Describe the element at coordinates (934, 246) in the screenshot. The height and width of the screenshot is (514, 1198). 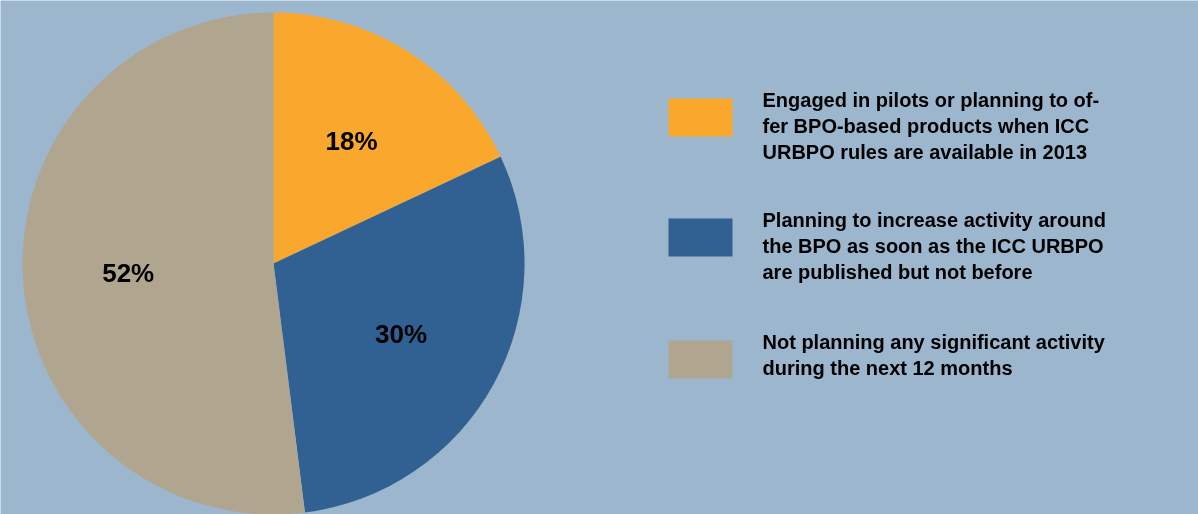
I see `legend-label: Planning to increase activity around the BPO as soon as the ICC URBPO are published but not before` at that location.